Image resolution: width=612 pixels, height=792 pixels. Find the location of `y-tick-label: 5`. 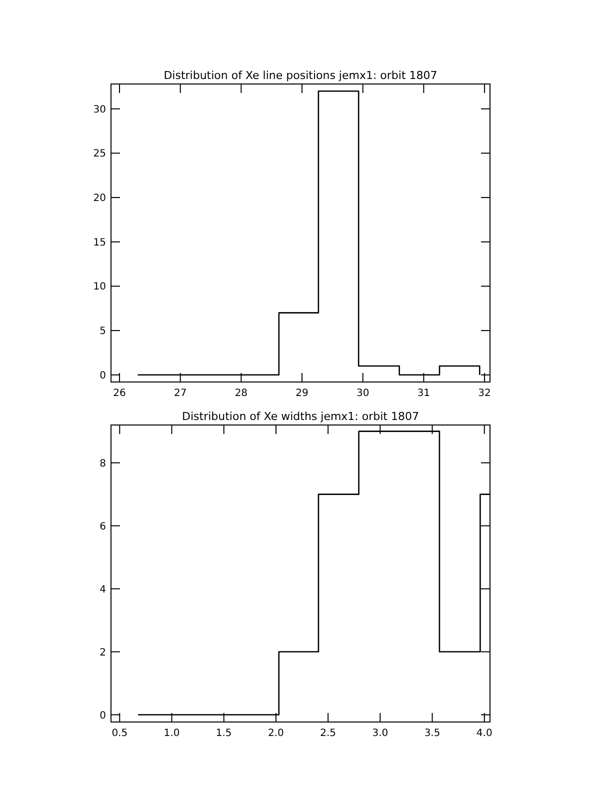

y-tick-label: 5 is located at coordinates (103, 332).